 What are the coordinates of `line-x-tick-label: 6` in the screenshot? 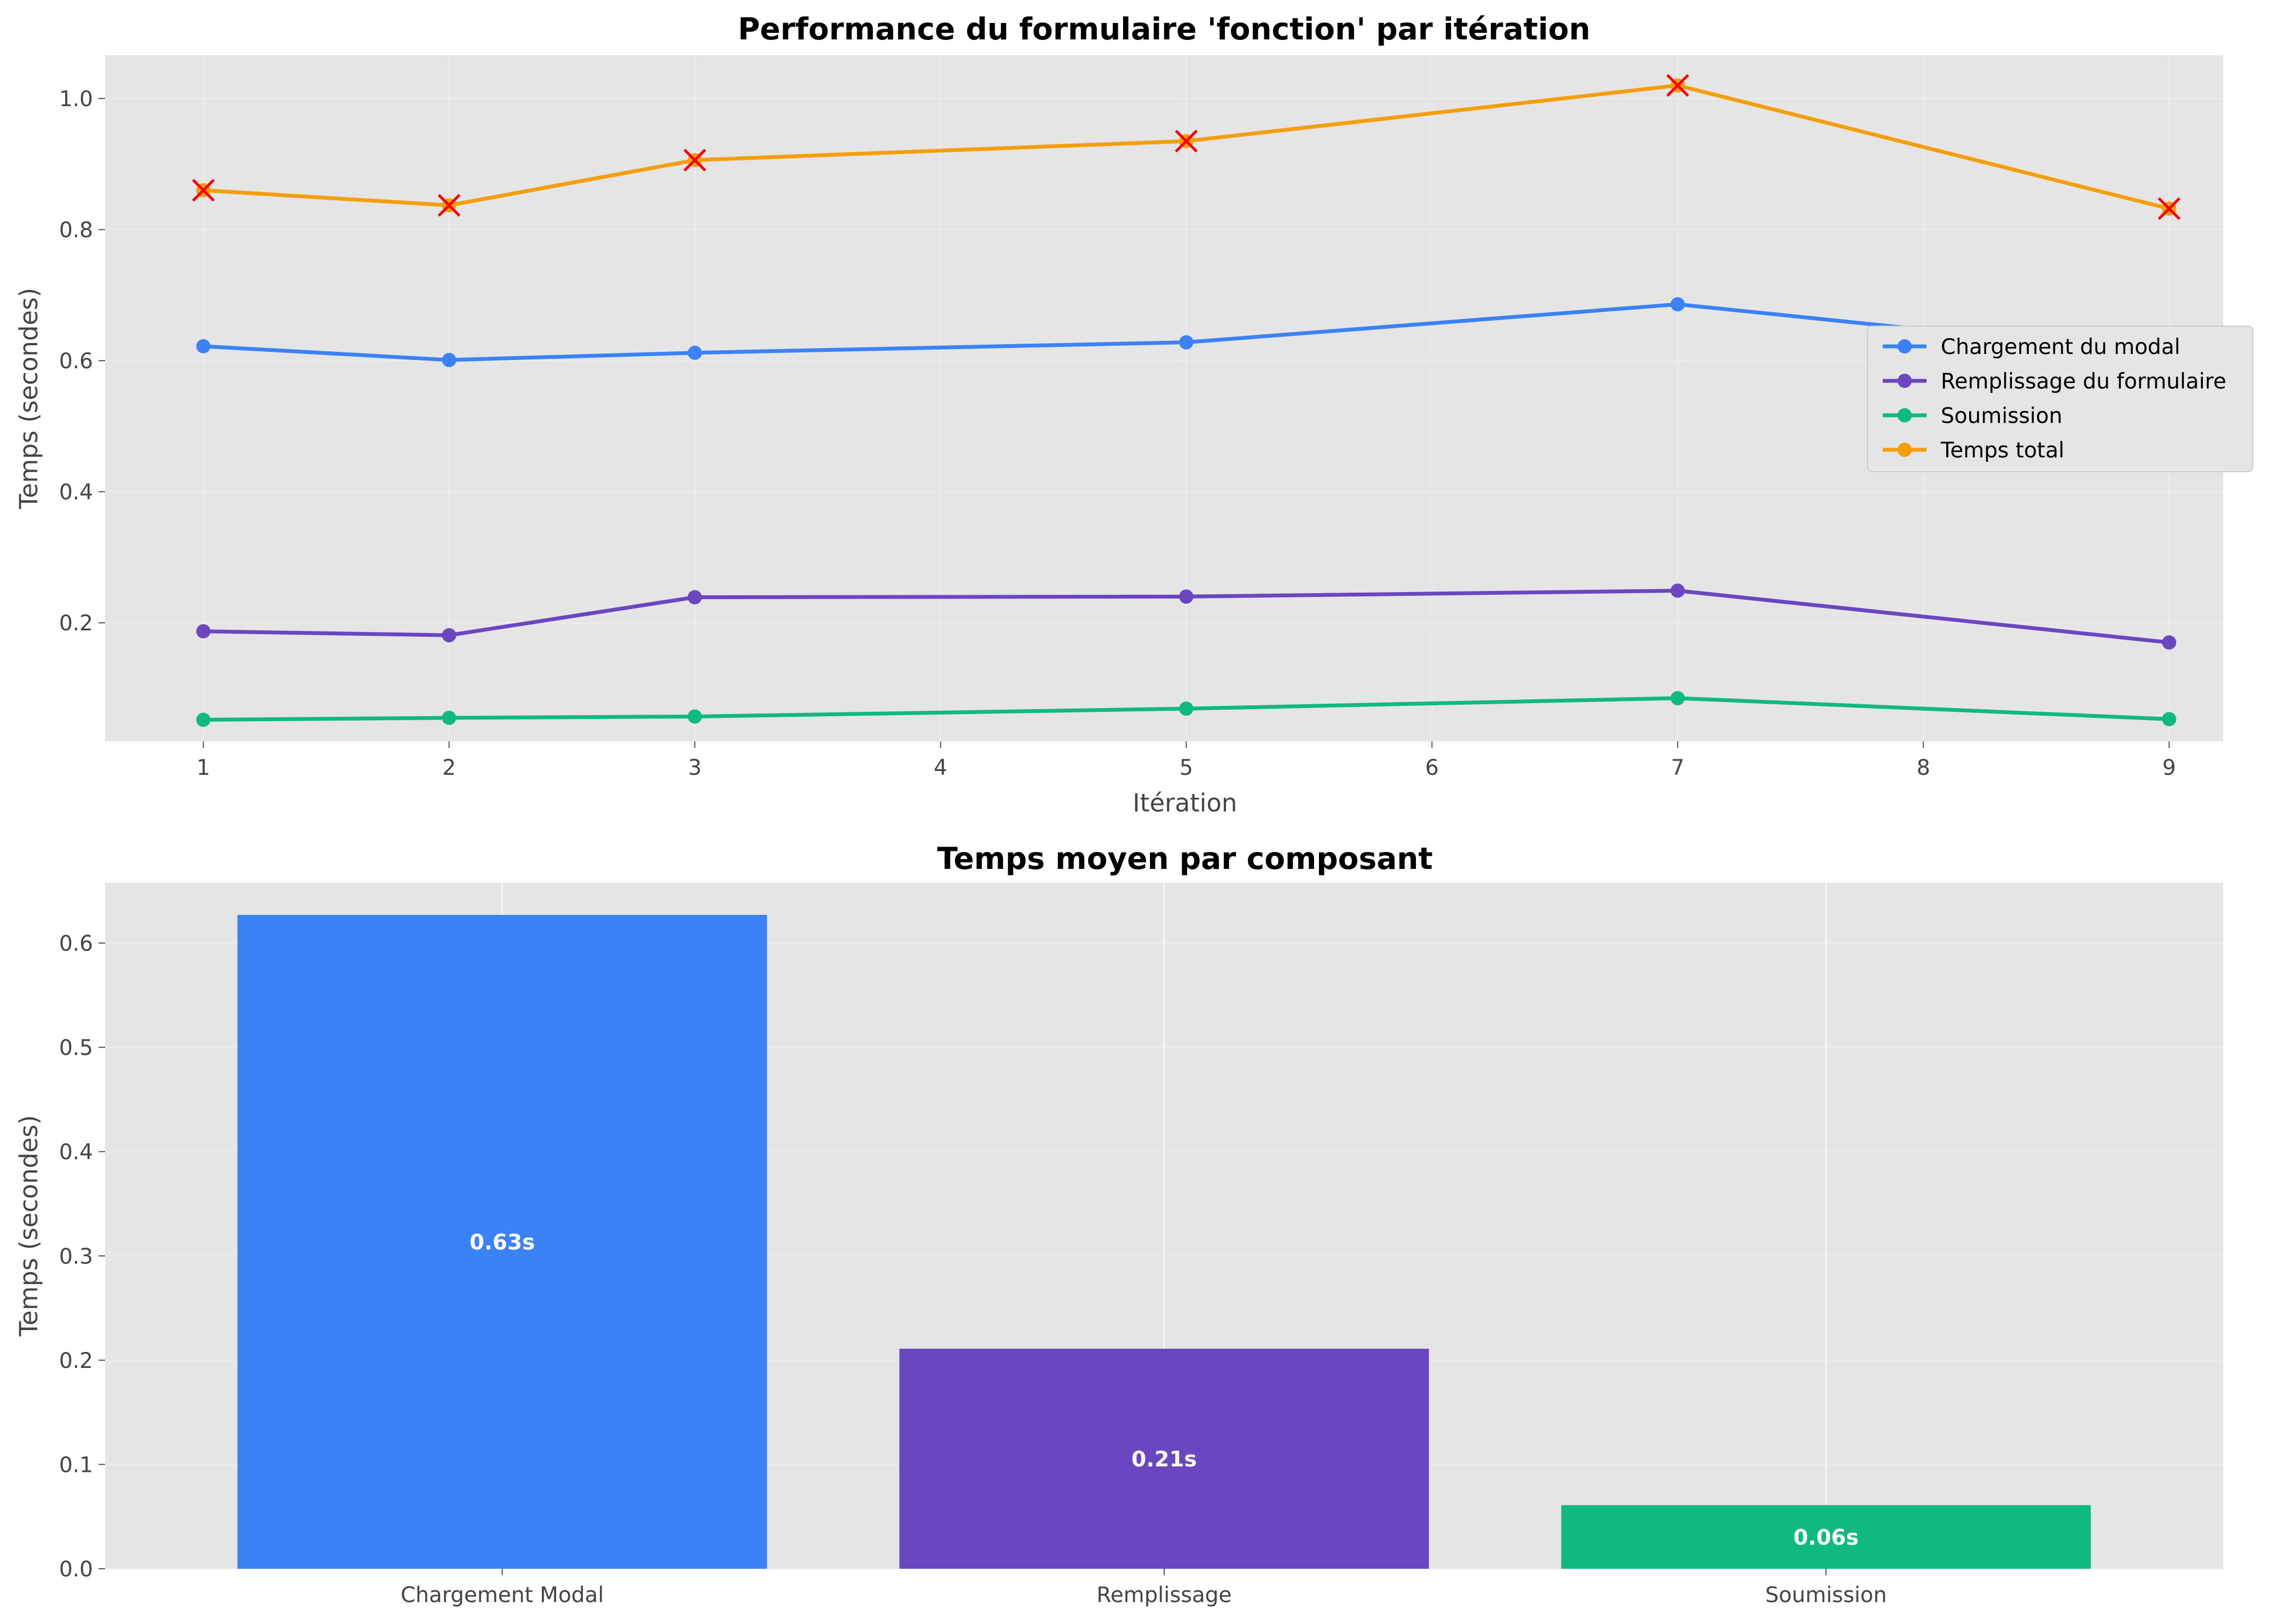 It's located at (1432, 768).